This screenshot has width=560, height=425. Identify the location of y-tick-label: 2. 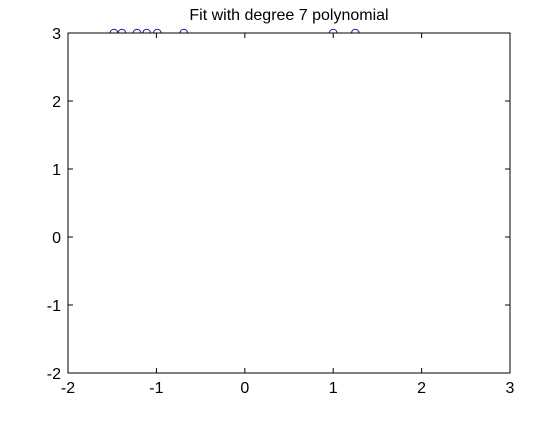
(56, 102).